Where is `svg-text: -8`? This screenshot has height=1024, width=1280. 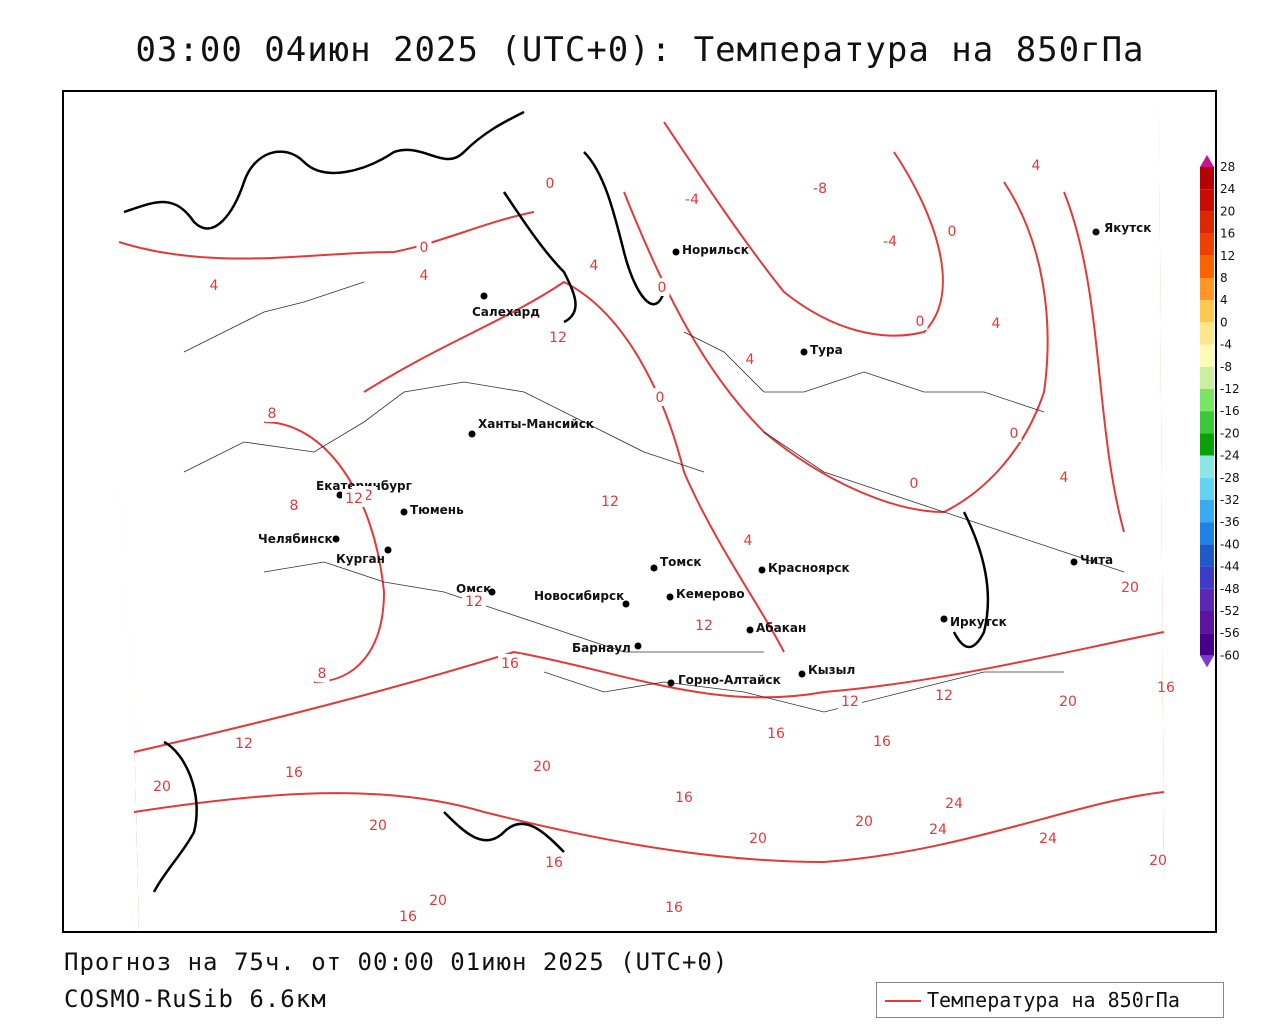
svg-text: -8 is located at coordinates (820, 189).